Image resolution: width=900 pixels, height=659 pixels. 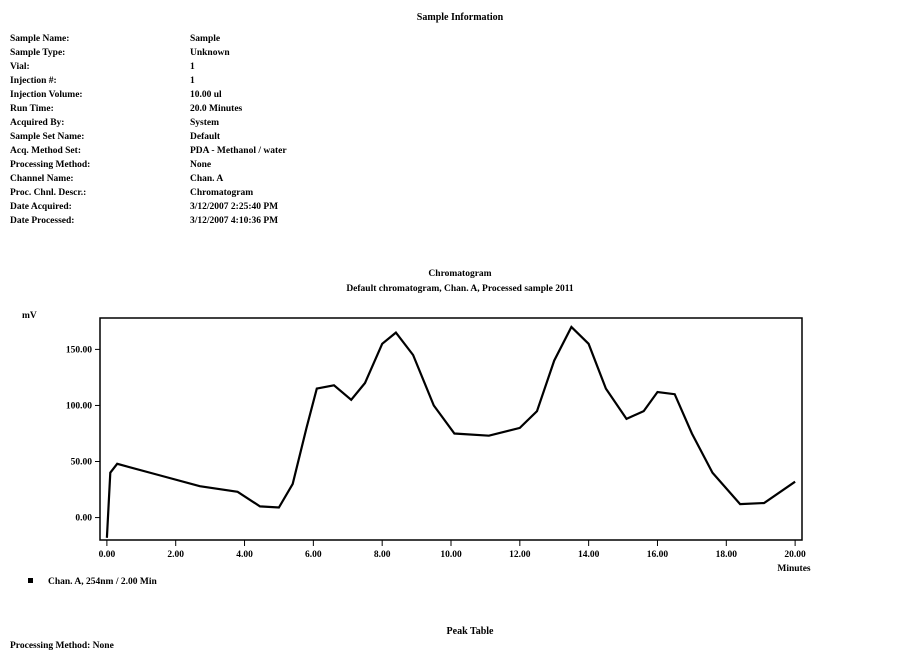 What do you see at coordinates (41, 207) in the screenshot?
I see `info-label: Date Acquired:` at bounding box center [41, 207].